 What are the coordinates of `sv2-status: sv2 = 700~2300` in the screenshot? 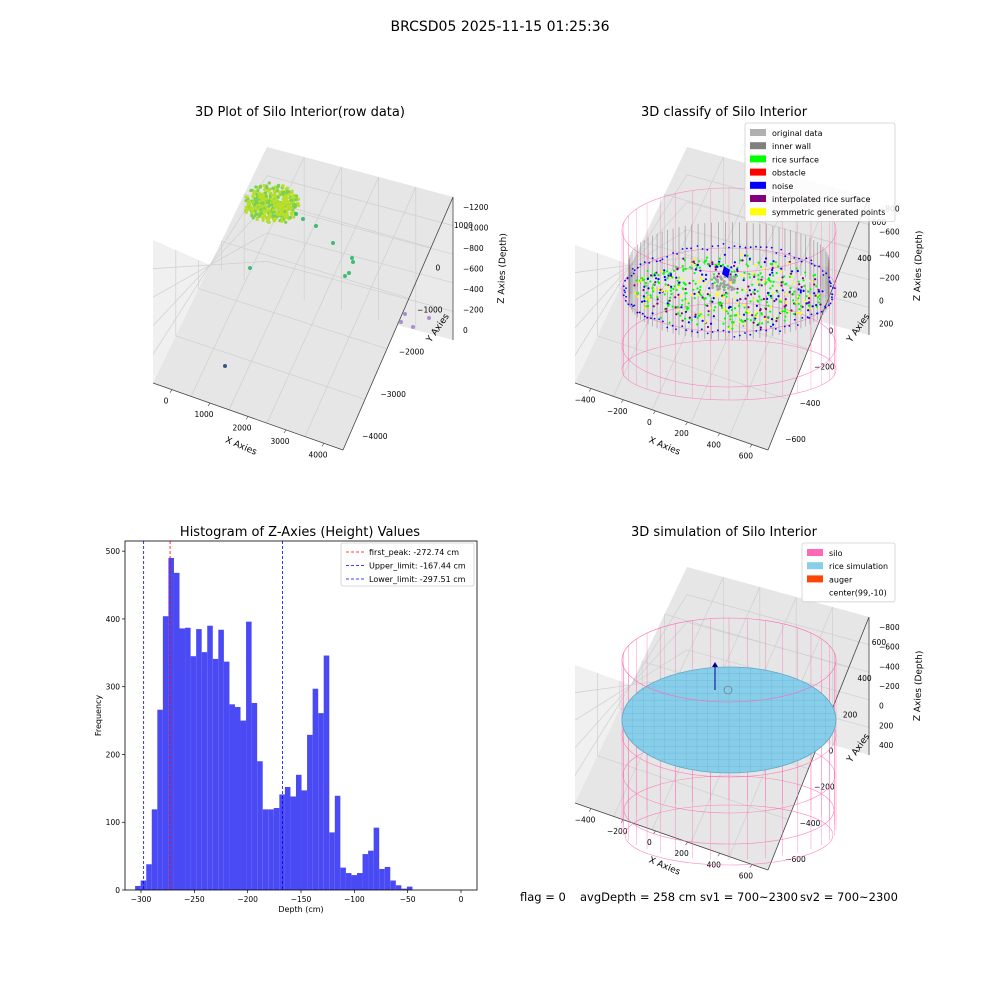 It's located at (849, 897).